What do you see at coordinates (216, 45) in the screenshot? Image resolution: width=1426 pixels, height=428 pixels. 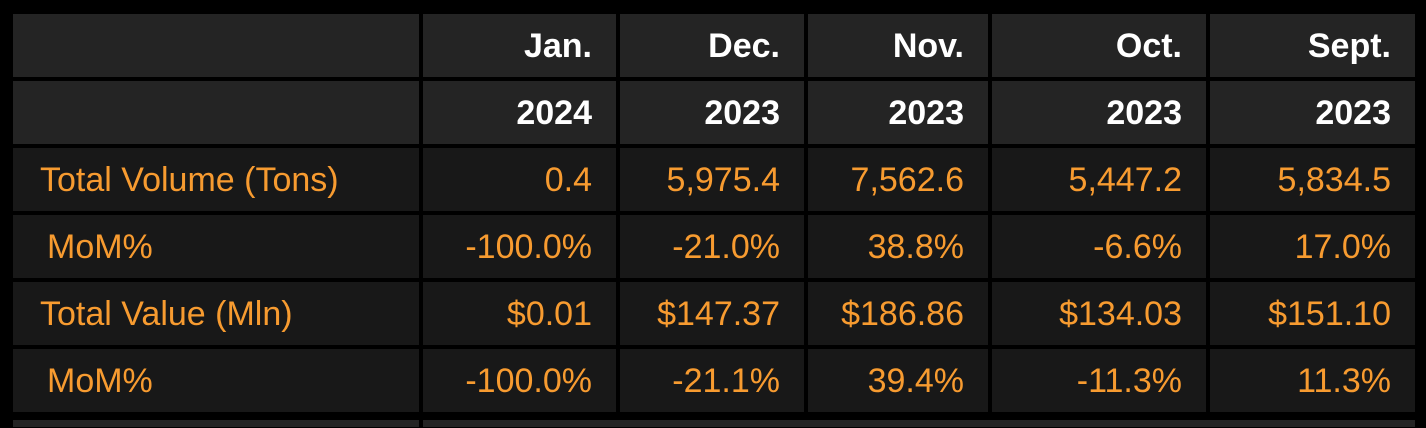 I see `corner-blank-month` at bounding box center [216, 45].